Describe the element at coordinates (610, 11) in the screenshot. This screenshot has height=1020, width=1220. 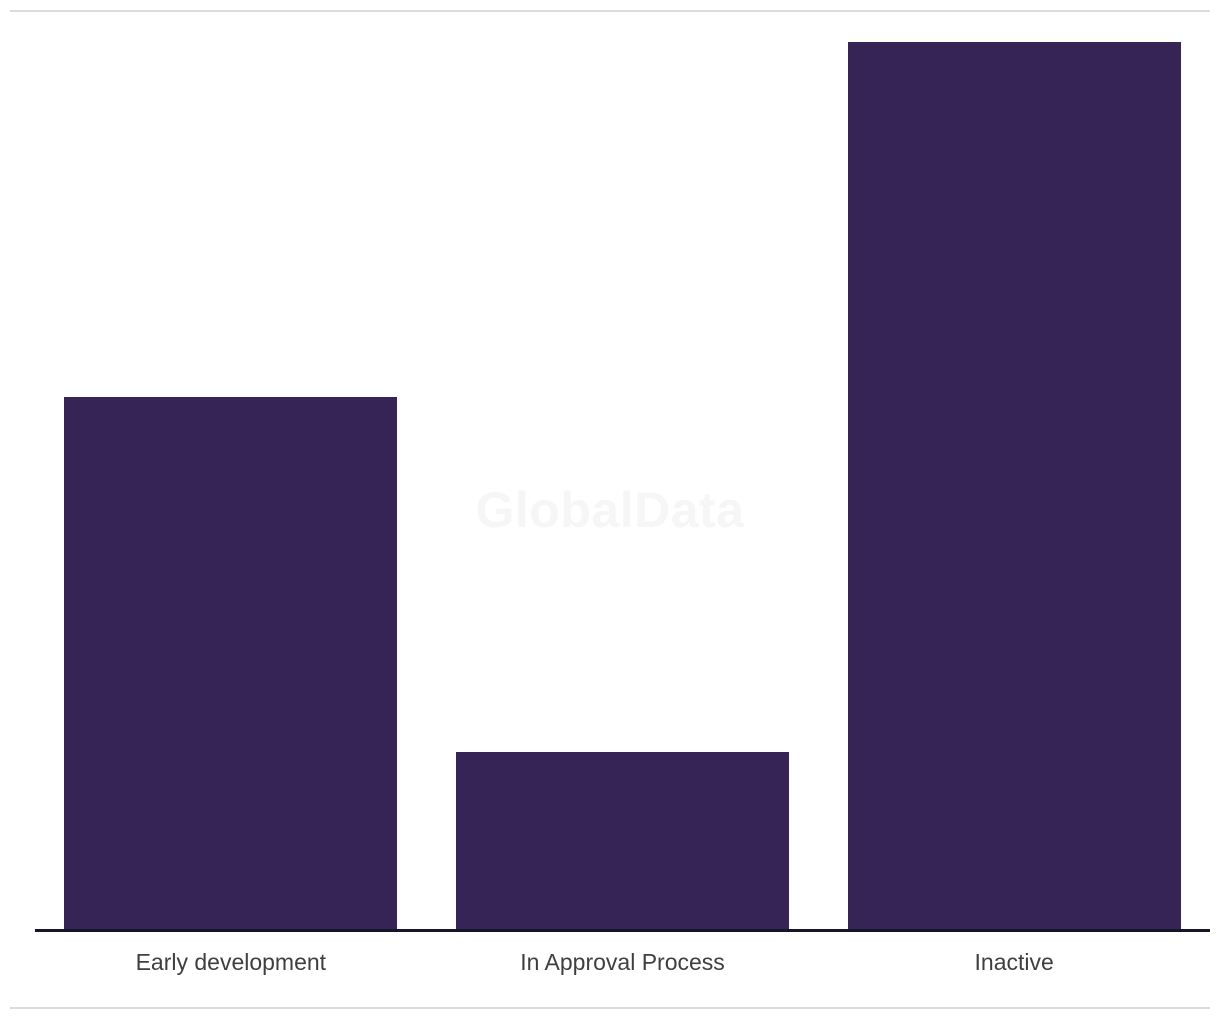
I see `top-divider-rule` at that location.